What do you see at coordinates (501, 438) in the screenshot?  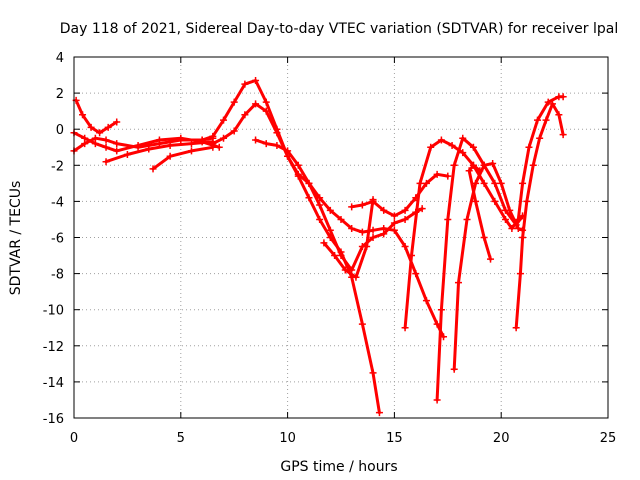 I see `x-tick-label: 20` at bounding box center [501, 438].